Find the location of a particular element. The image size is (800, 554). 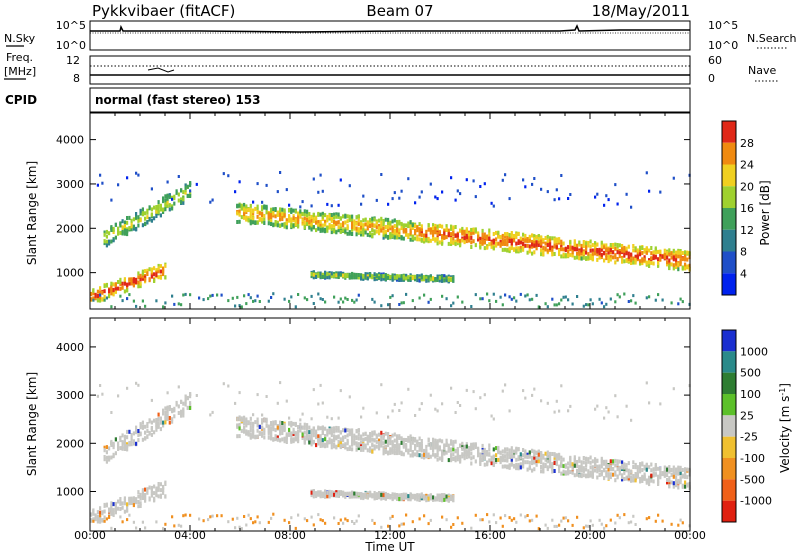

x-tick-label: 16:00 is located at coordinates (490, 535).